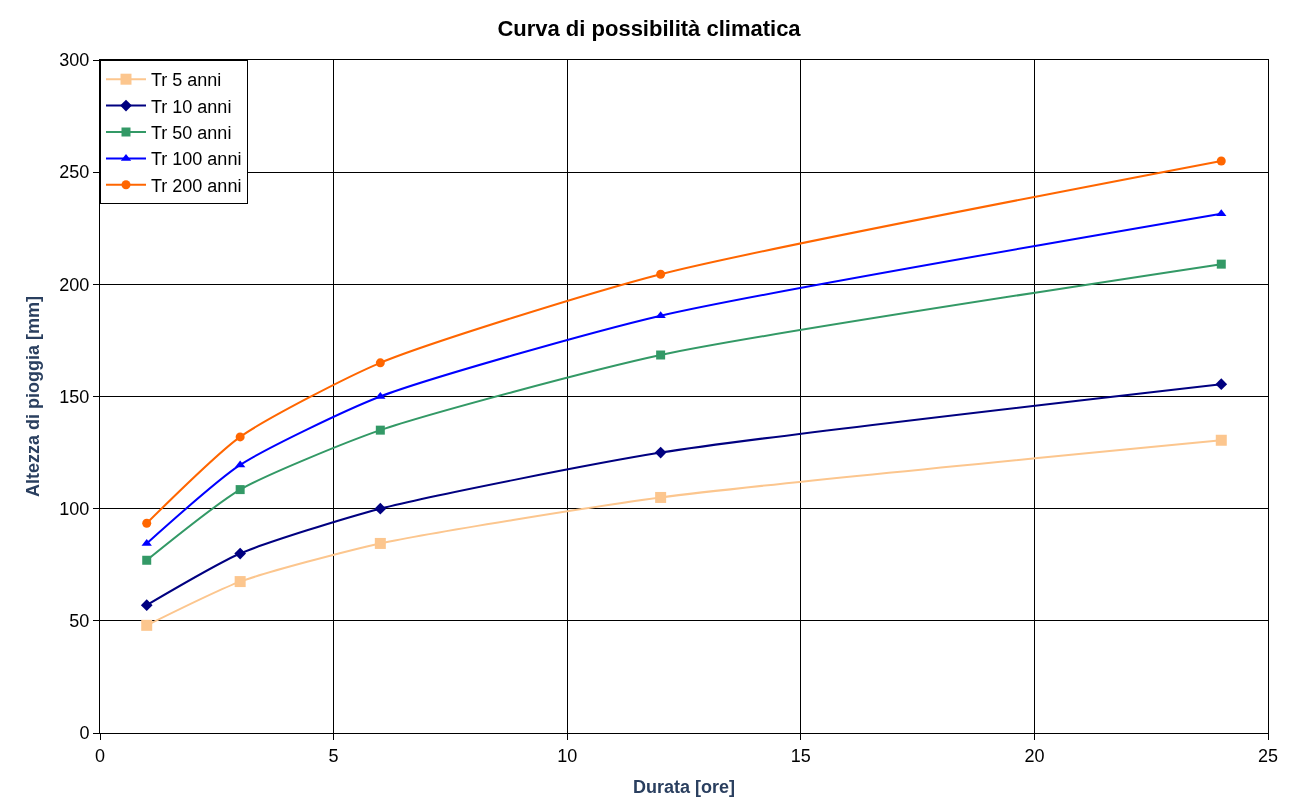 This screenshot has height=805, width=1298. I want to click on legend-label: Tr 50 anni, so click(191, 133).